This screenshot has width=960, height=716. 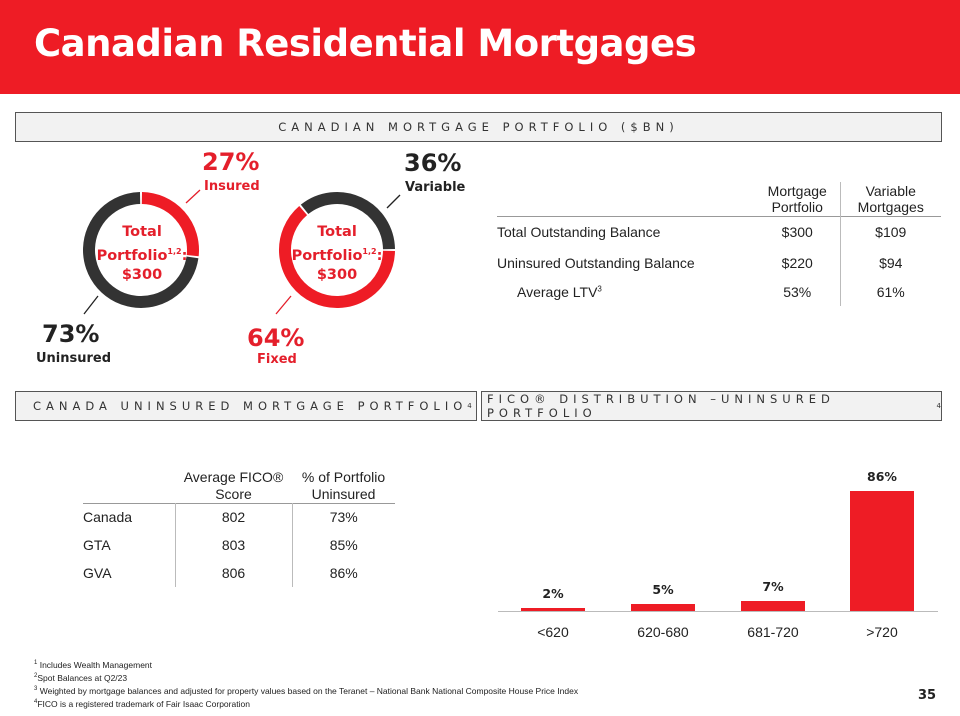 I want to click on chart-baseline, so click(x=718, y=611).